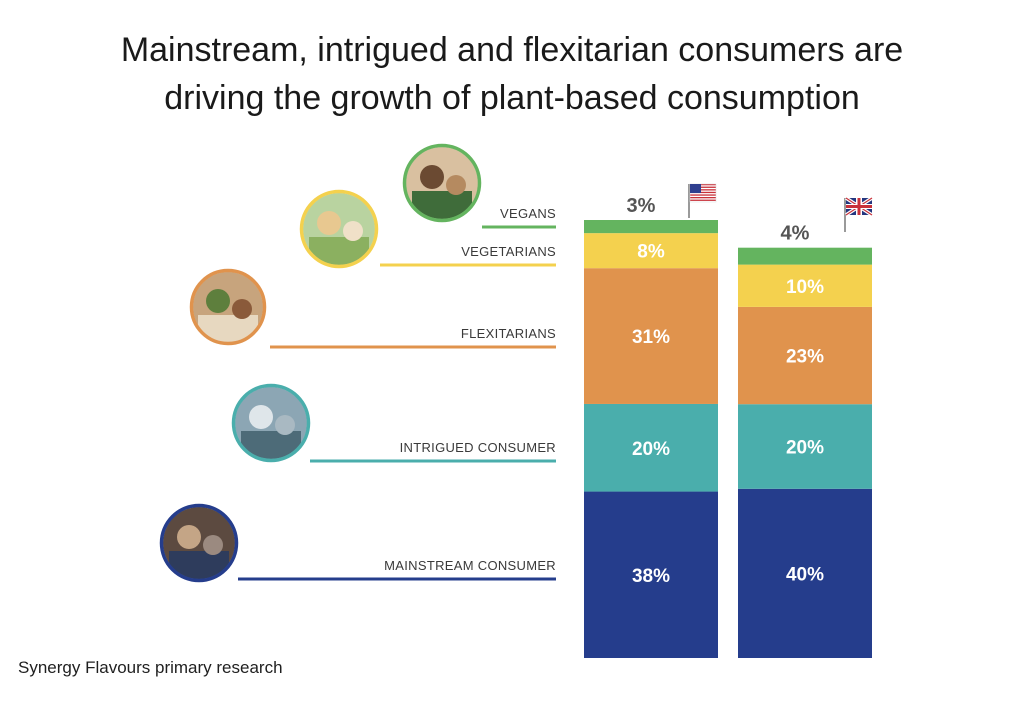  I want to click on uk-flag-icon, so click(858, 214).